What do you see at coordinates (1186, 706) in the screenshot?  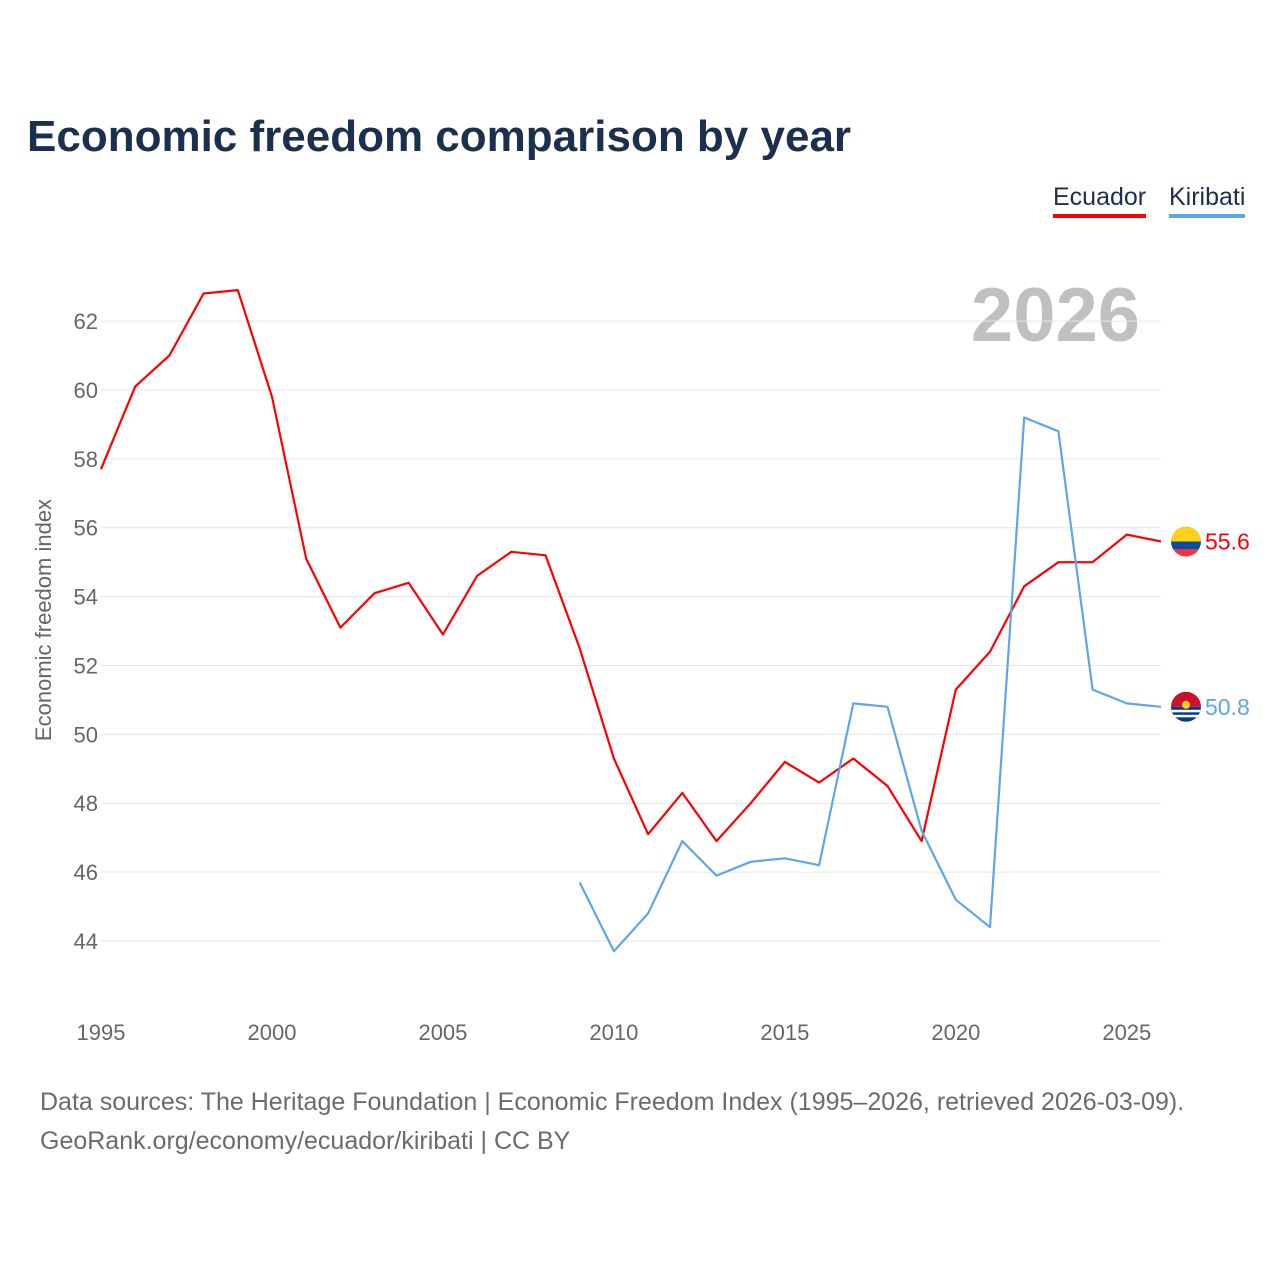 I see `flag-kiribati-icon` at bounding box center [1186, 706].